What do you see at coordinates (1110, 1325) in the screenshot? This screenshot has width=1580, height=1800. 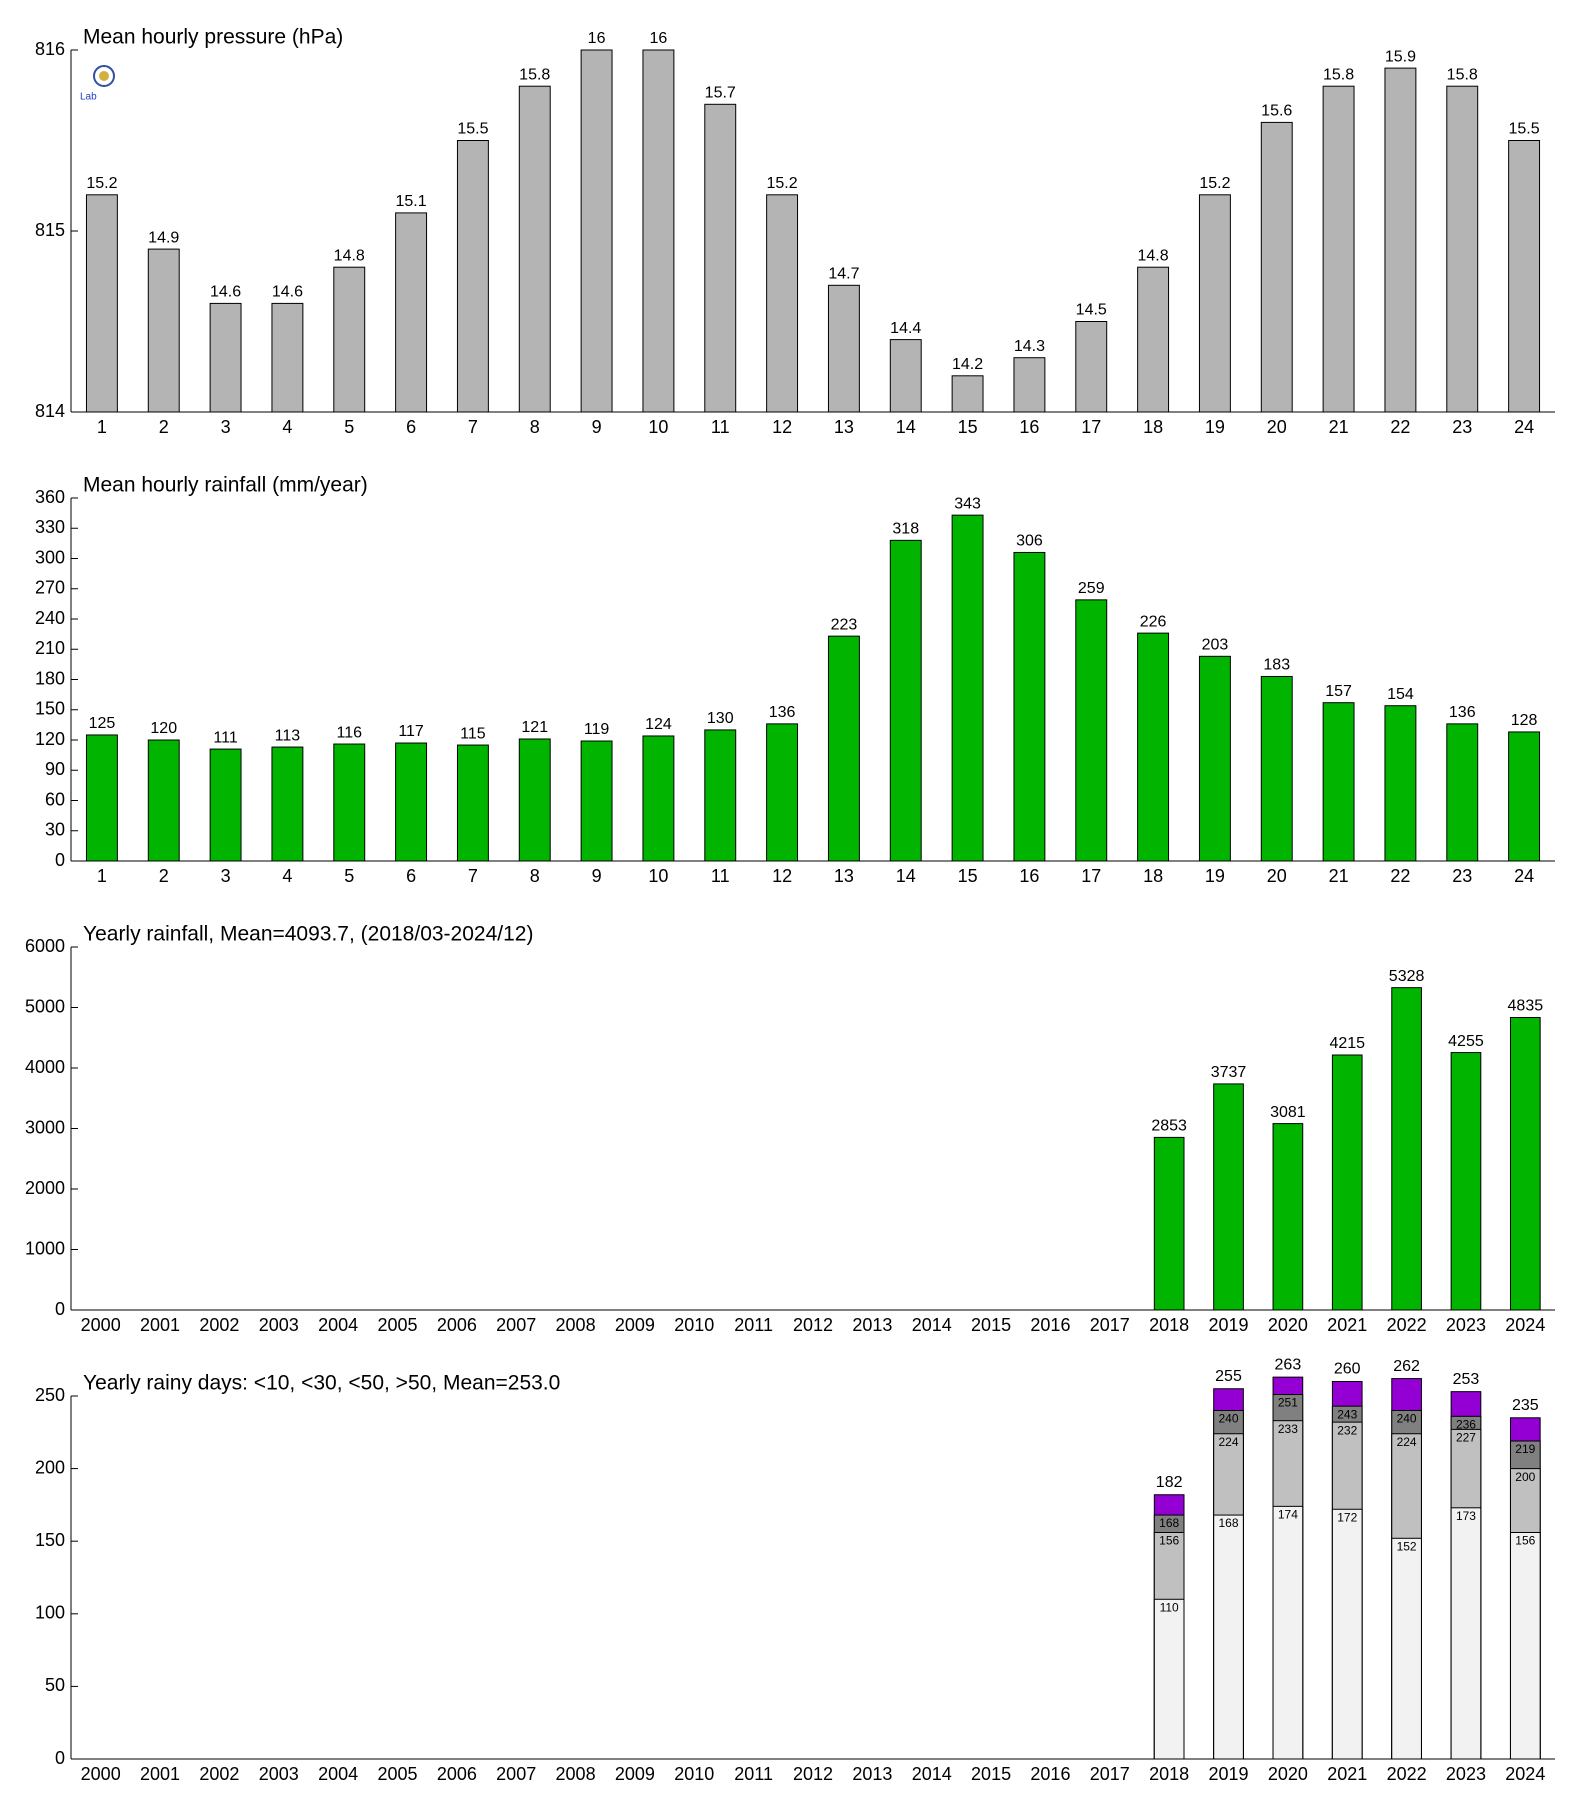 I see `x-tick-label: 2017` at bounding box center [1110, 1325].